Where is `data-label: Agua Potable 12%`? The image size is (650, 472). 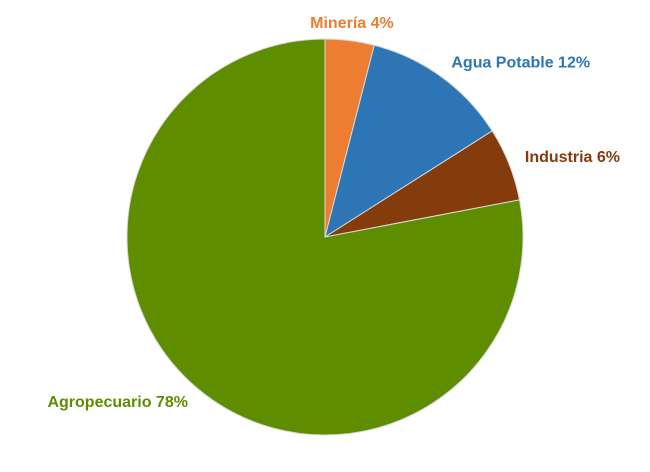 data-label: Agua Potable 12% is located at coordinates (520, 62).